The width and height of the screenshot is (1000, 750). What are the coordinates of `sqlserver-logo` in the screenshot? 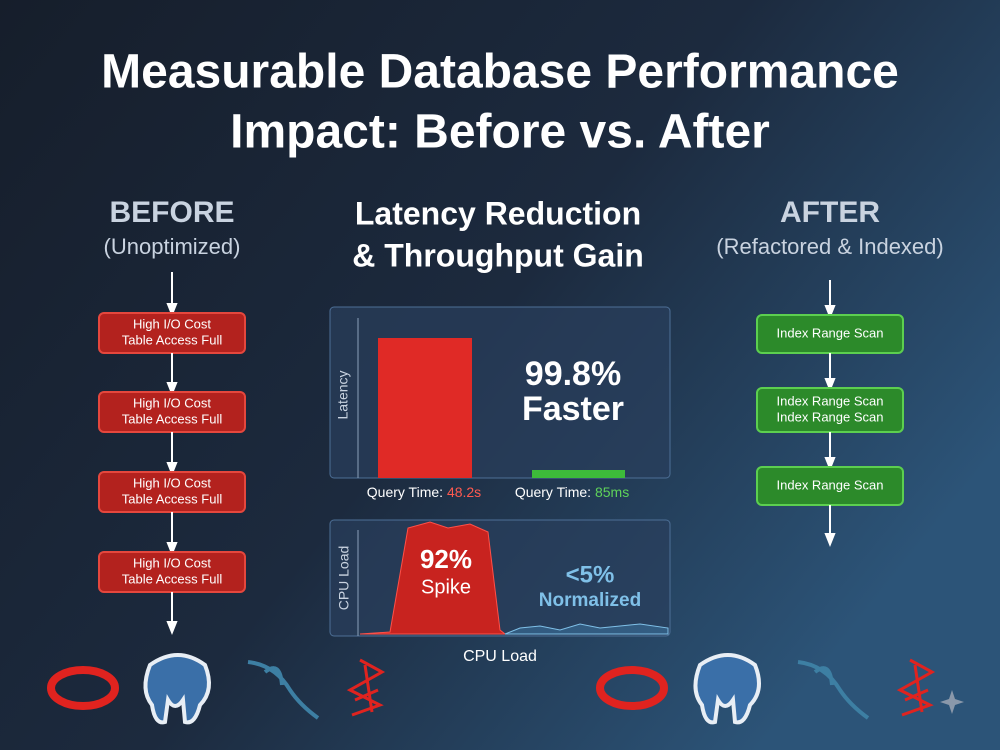 It's located at (641, 687).